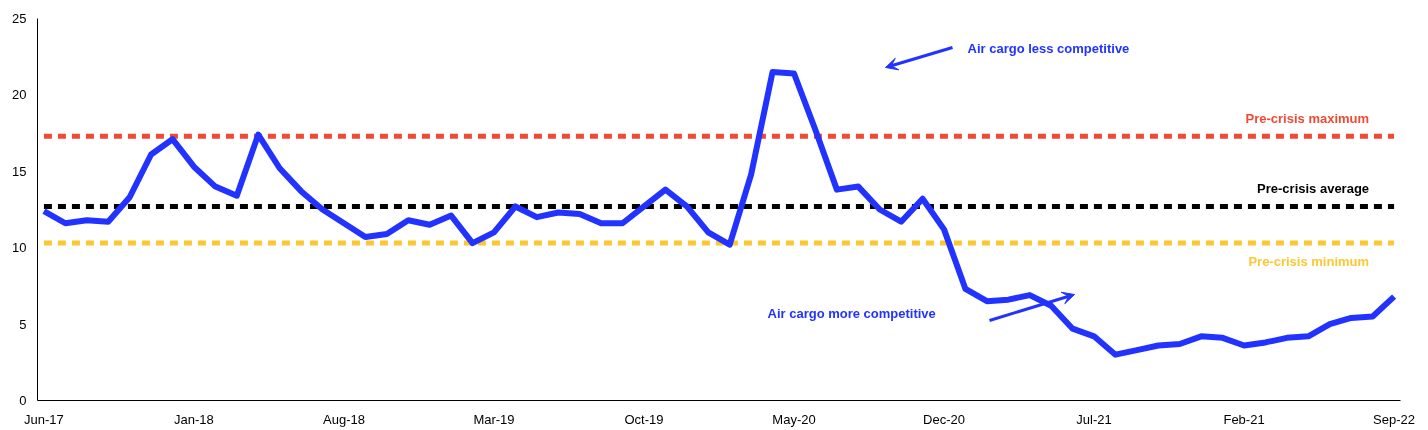 Image resolution: width=1428 pixels, height=430 pixels. What do you see at coordinates (194, 419) in the screenshot?
I see `x-tick-label: Jan-18` at bounding box center [194, 419].